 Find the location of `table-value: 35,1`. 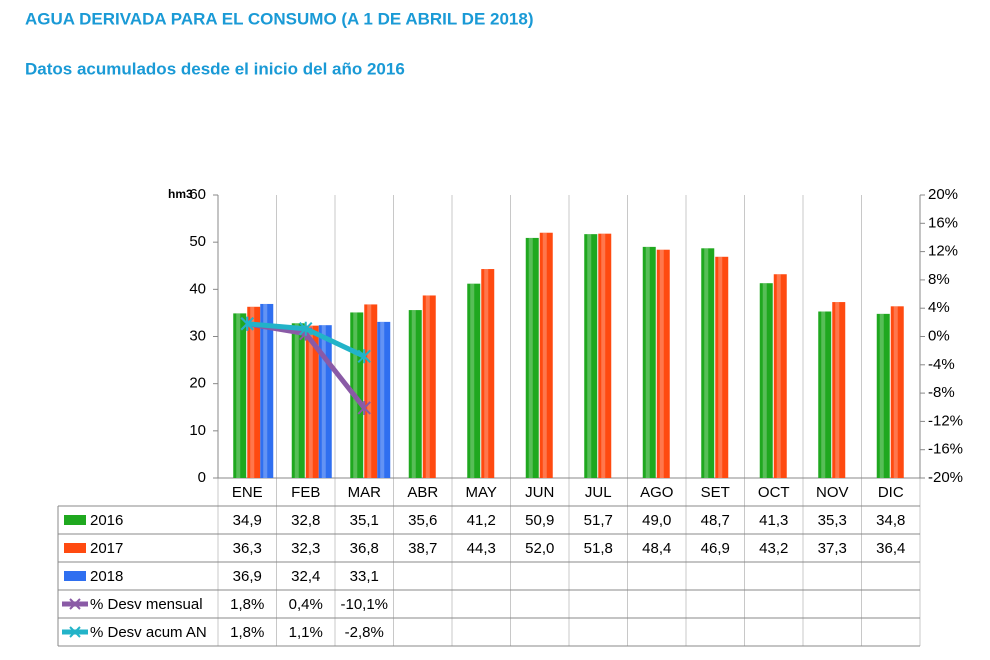

table-value: 35,1 is located at coordinates (364, 520).